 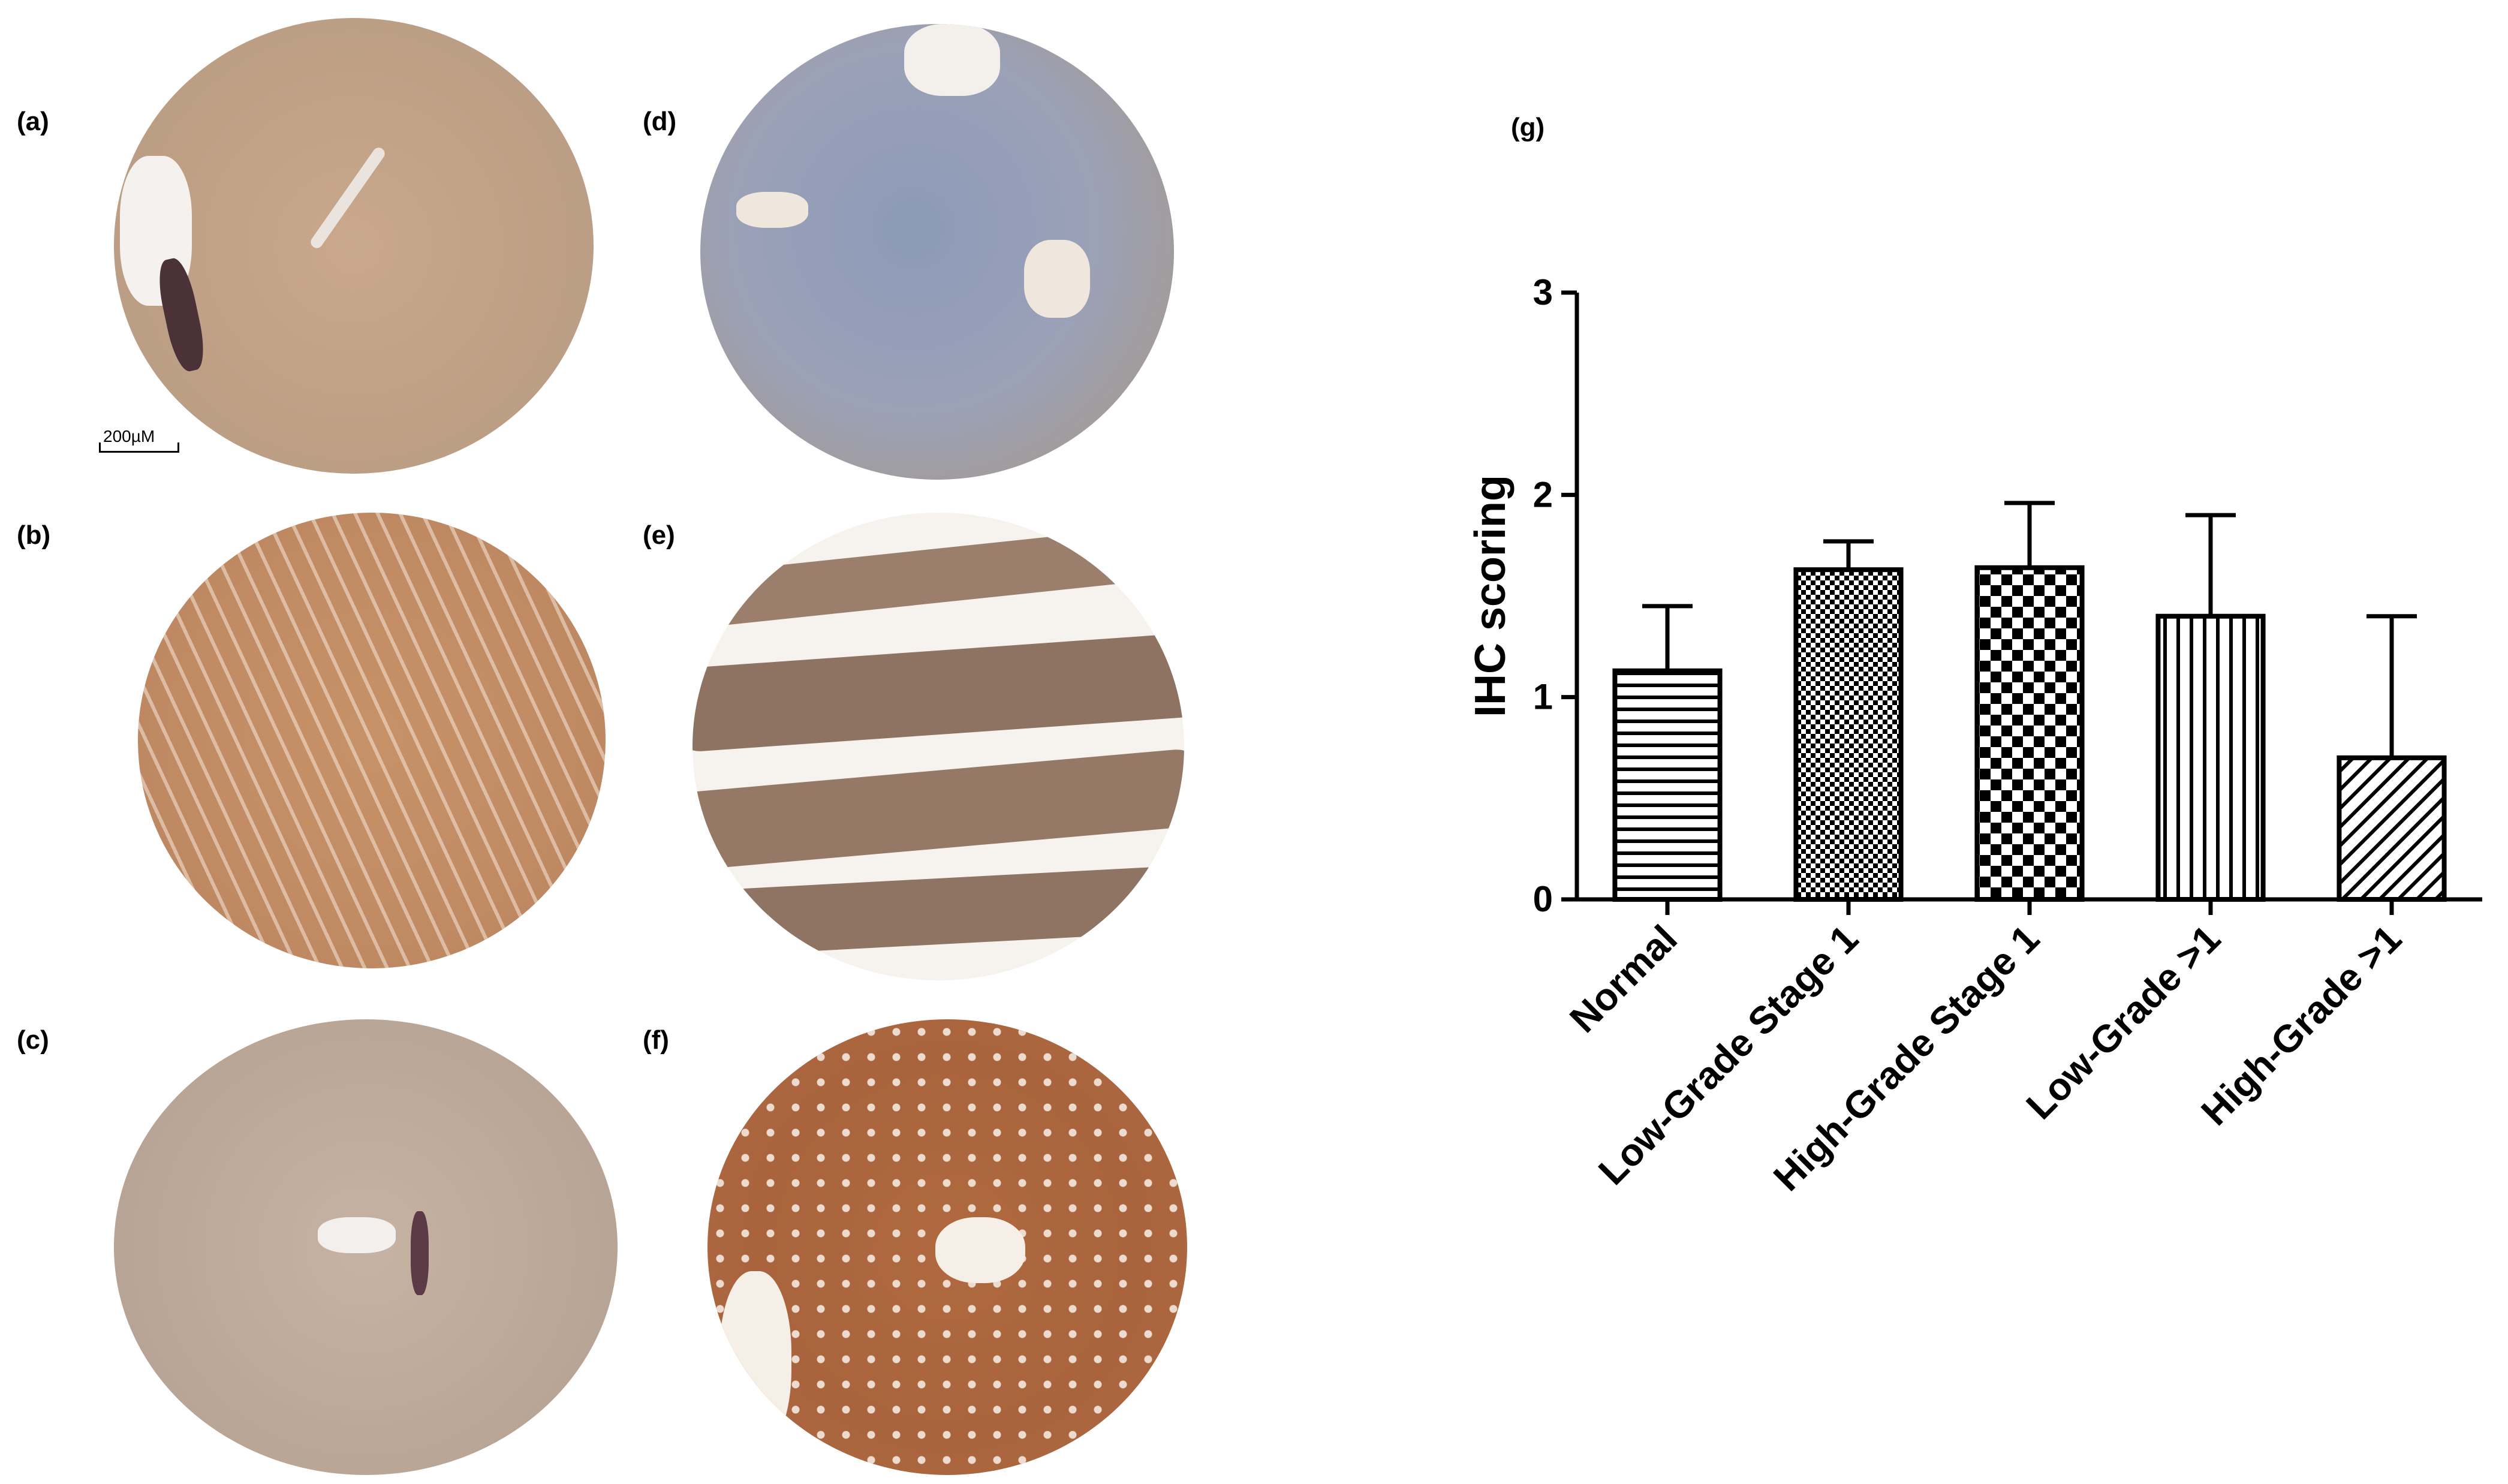 I want to click on y-tick-label: 2, so click(x=1543, y=494).